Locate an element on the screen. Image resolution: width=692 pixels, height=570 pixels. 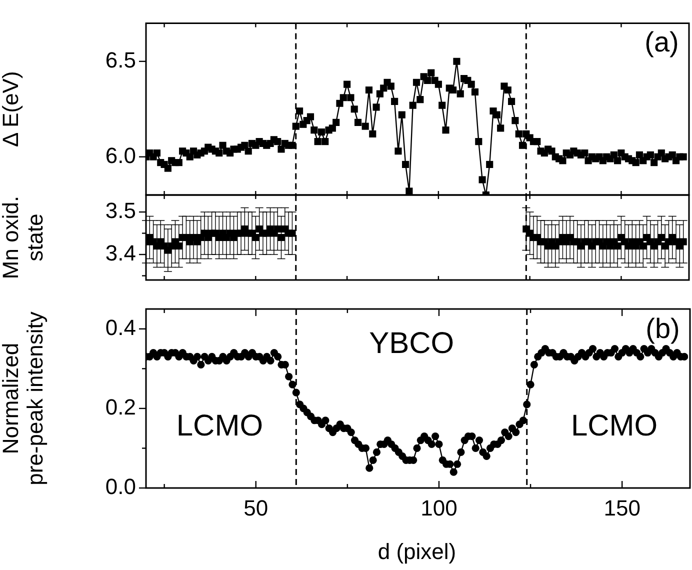
annotation: YBCO is located at coordinates (411, 343).